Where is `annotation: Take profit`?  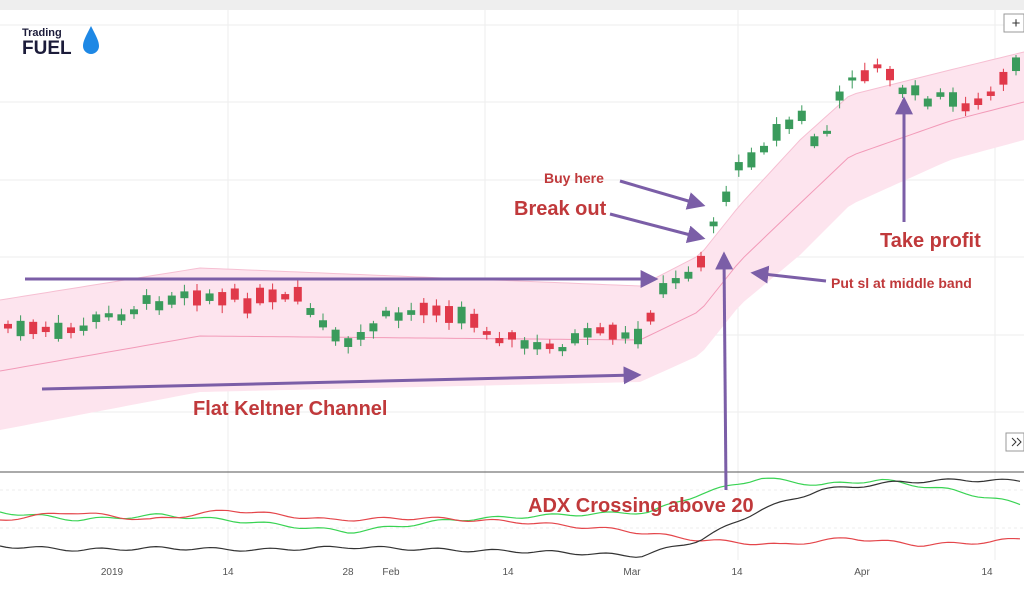 annotation: Take profit is located at coordinates (930, 241).